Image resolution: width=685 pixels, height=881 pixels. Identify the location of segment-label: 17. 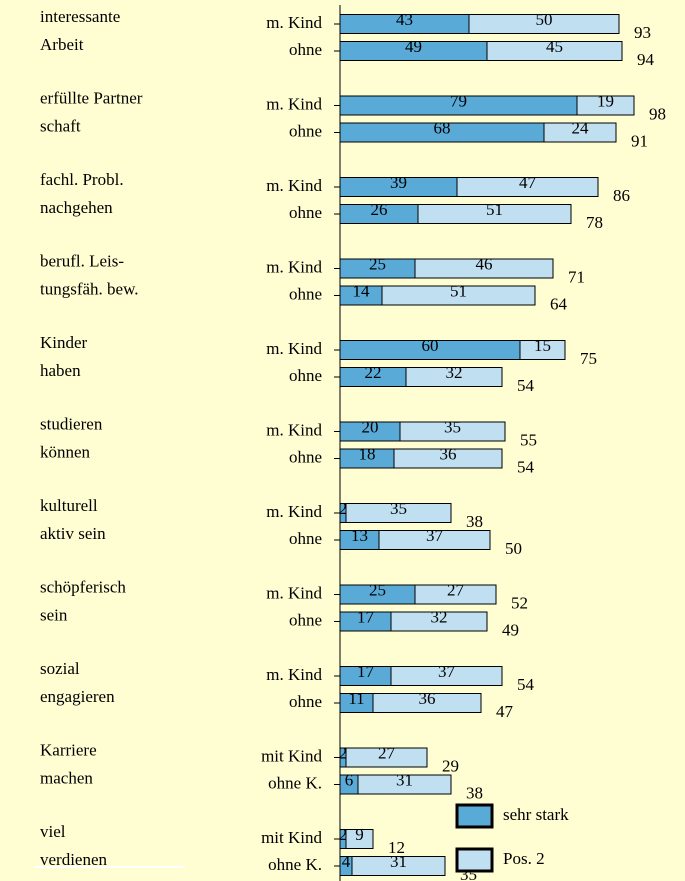
(366, 671).